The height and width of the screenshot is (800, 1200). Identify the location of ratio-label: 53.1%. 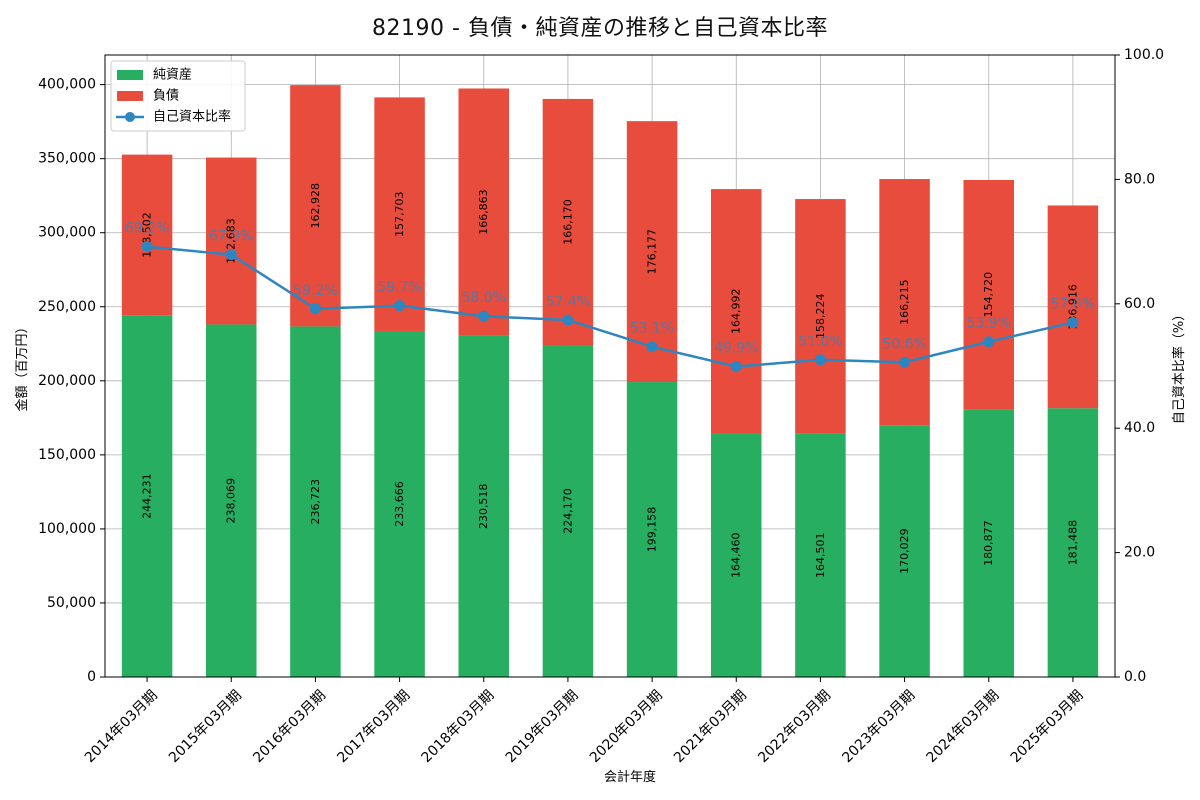
(652, 329).